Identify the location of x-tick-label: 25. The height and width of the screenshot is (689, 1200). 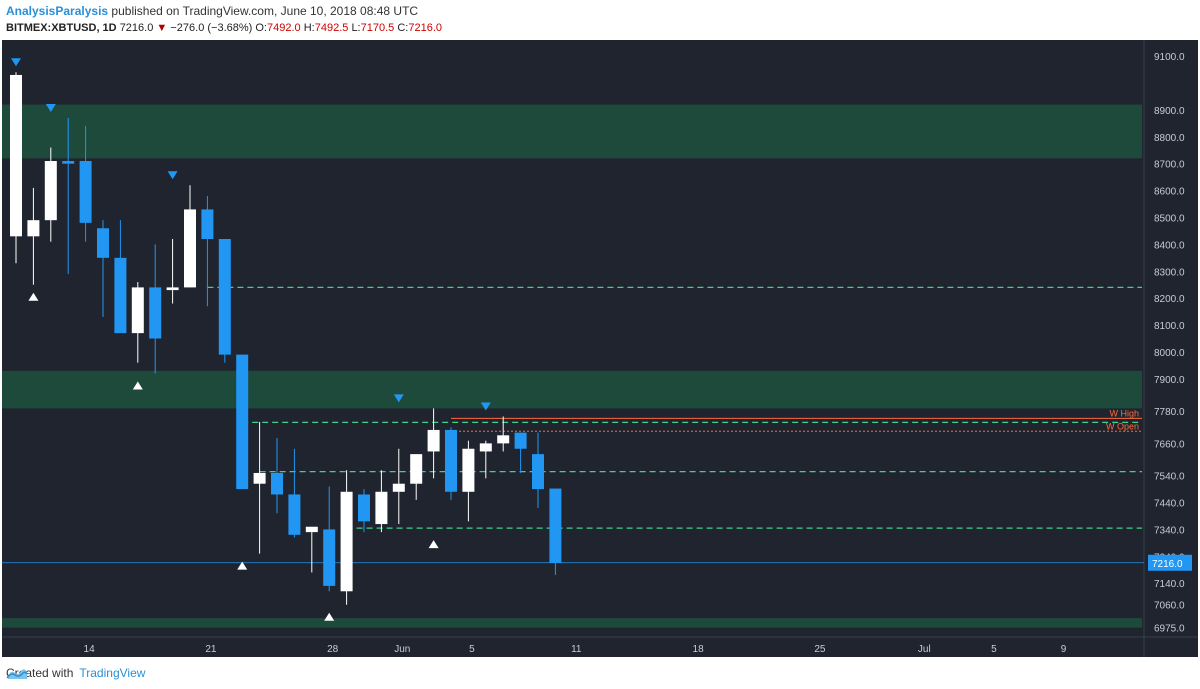
(820, 649).